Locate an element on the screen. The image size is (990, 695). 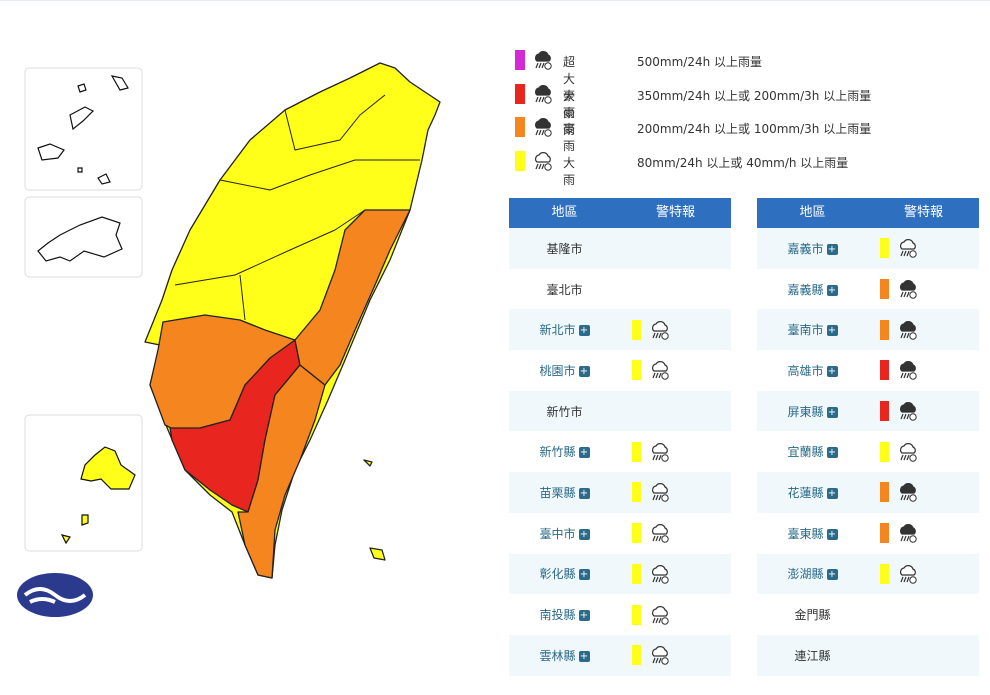
region-name: 桃園市 is located at coordinates (557, 370).